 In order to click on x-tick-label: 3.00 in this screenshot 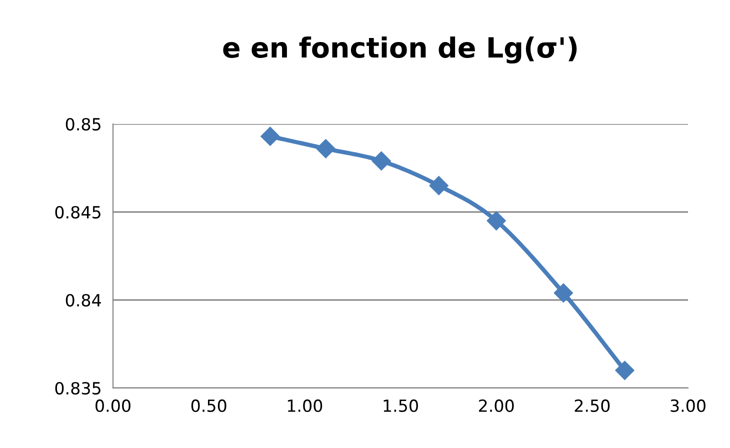, I will do `click(688, 405)`.